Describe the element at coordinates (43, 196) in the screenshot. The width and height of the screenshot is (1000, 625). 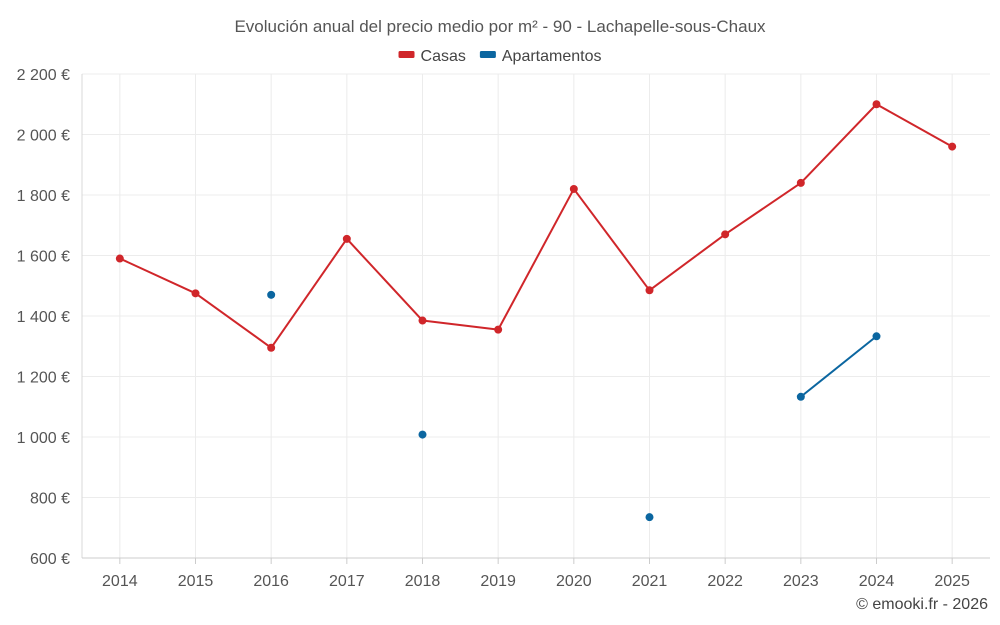
I see `y-tick-label: 1 800 €` at that location.